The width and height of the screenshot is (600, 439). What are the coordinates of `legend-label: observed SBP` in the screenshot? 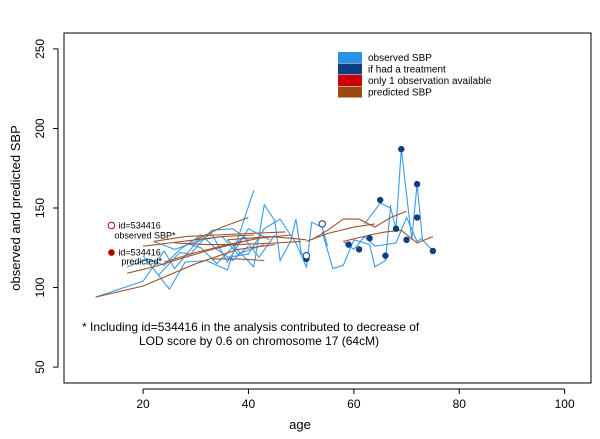 It's located at (400, 58).